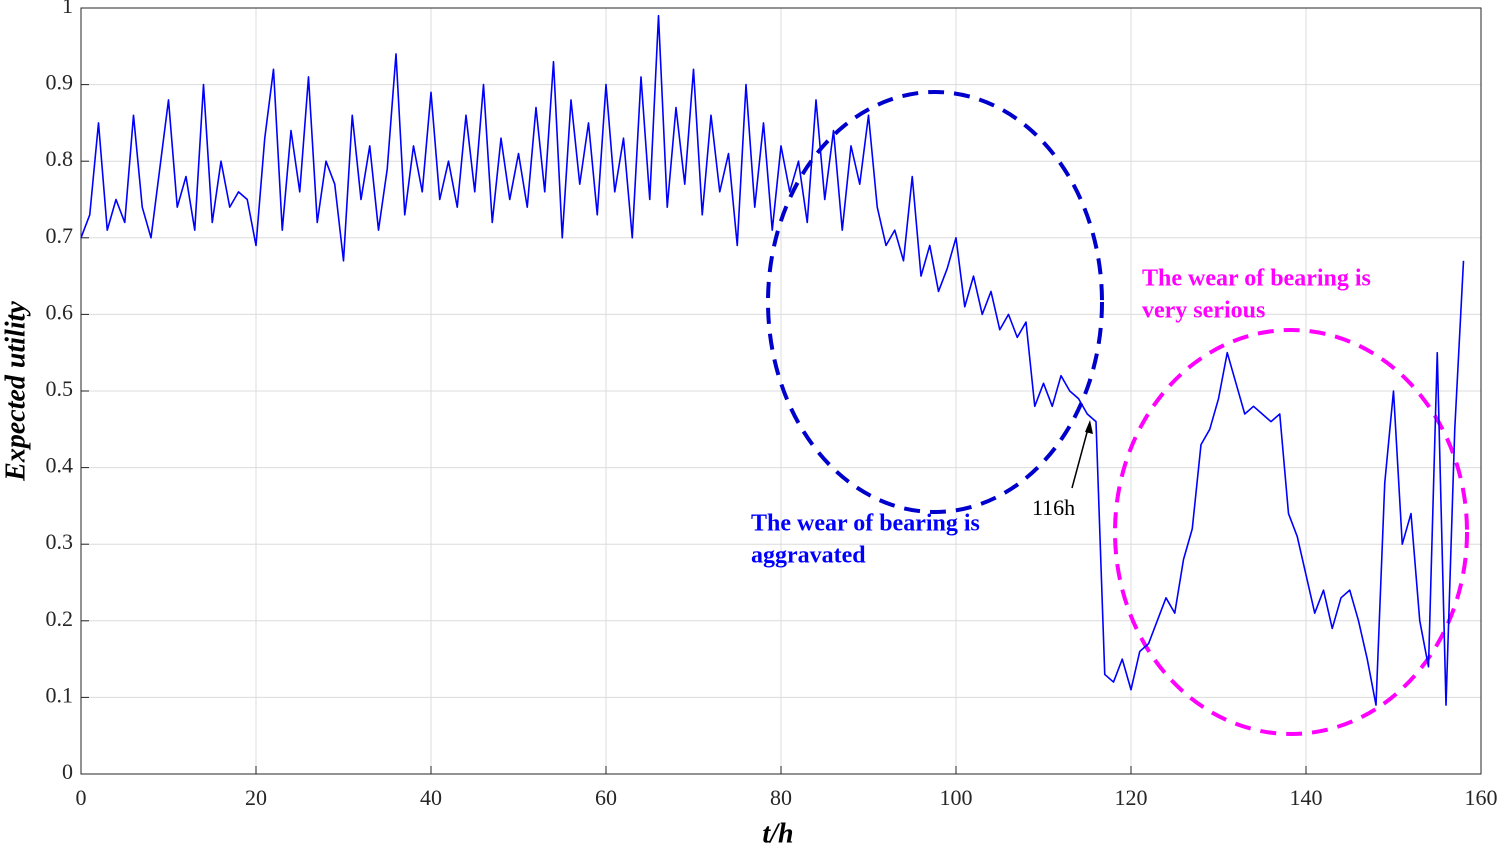 The image size is (1498, 854). I want to click on y-axis-label: Expected utility, so click(15, 391).